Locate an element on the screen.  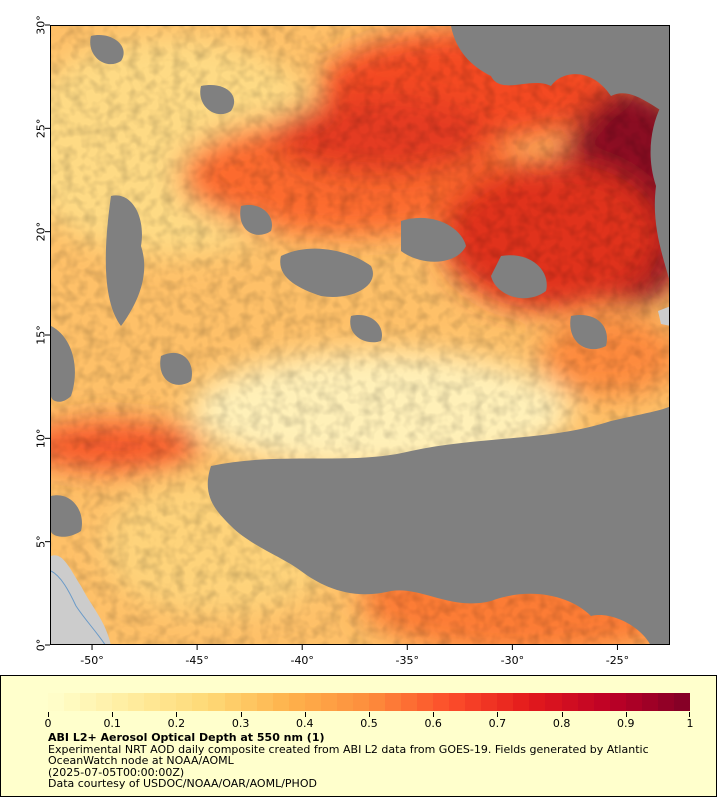
y-tick-label: 20° is located at coordinates (41, 232).